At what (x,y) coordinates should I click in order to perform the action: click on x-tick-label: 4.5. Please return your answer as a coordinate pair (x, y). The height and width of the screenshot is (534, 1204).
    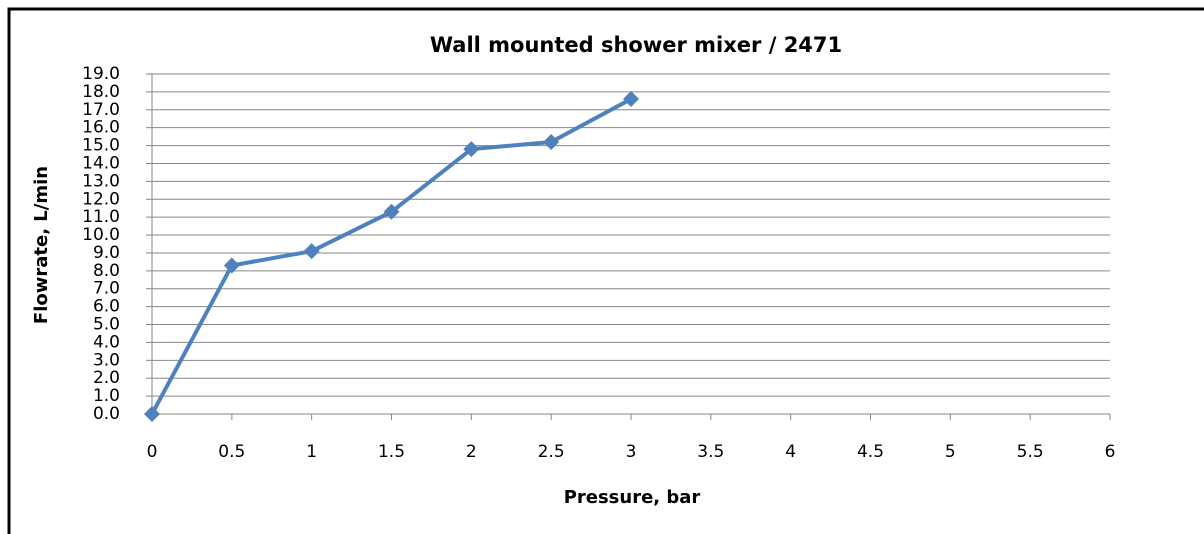
    Looking at the image, I should click on (870, 452).